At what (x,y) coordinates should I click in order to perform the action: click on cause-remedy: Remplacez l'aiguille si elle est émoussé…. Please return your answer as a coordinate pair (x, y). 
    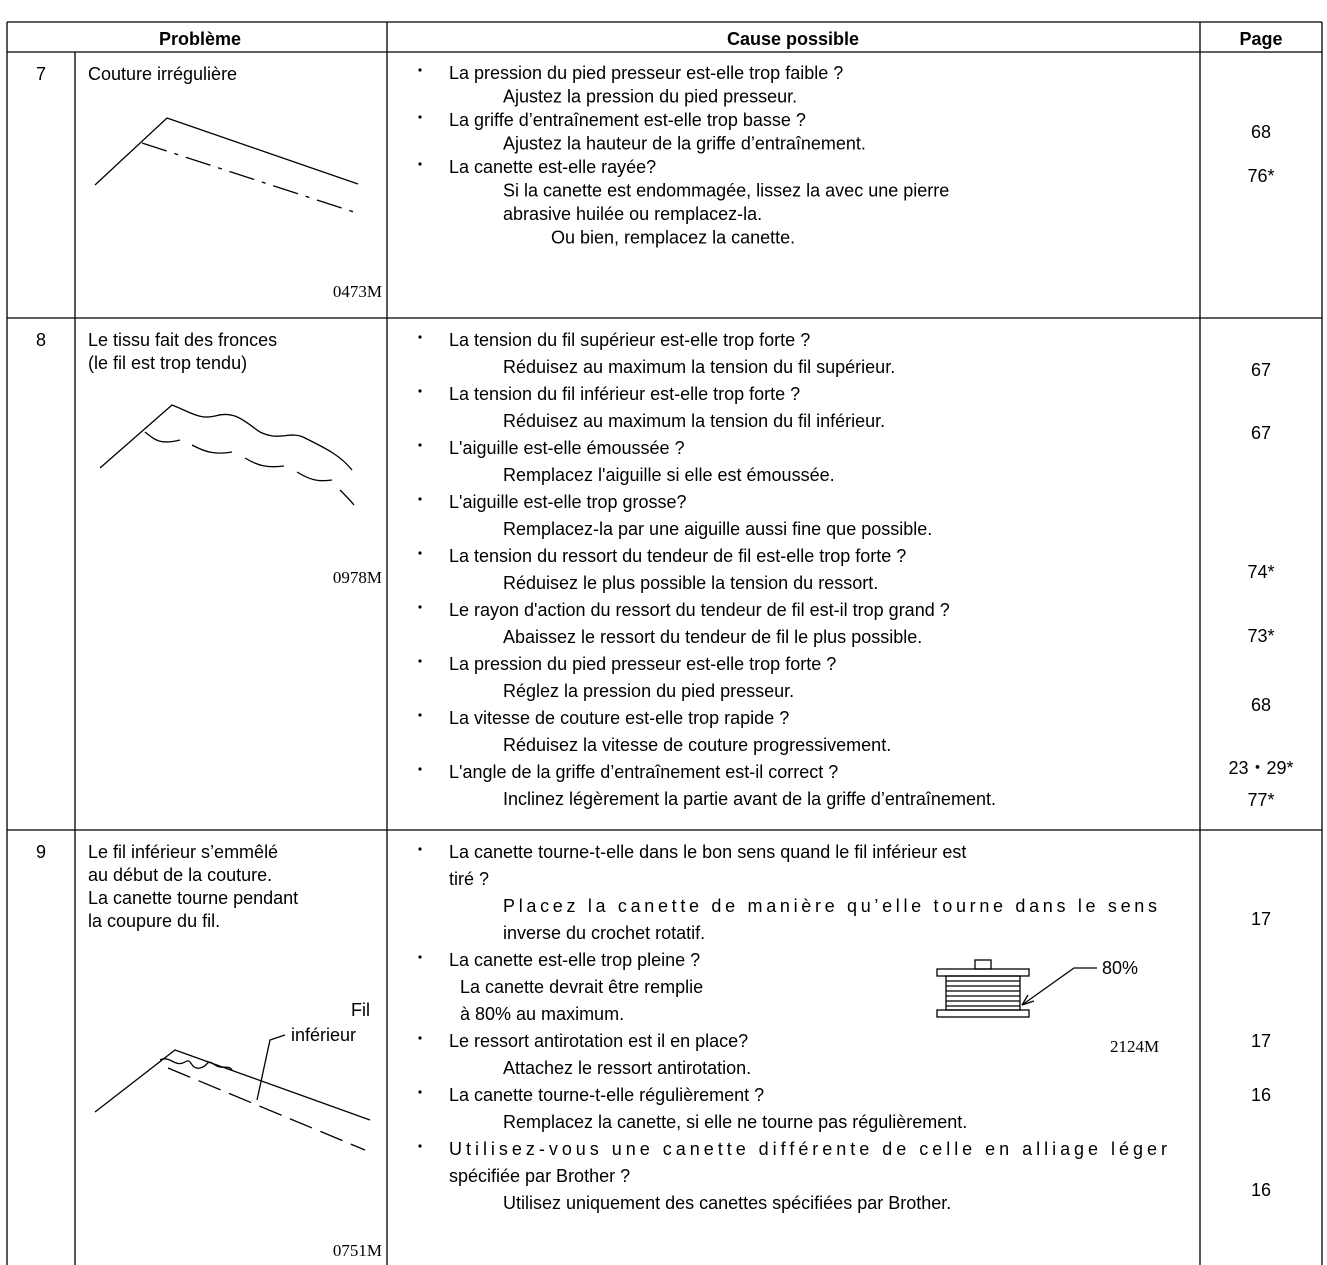
    Looking at the image, I should click on (669, 475).